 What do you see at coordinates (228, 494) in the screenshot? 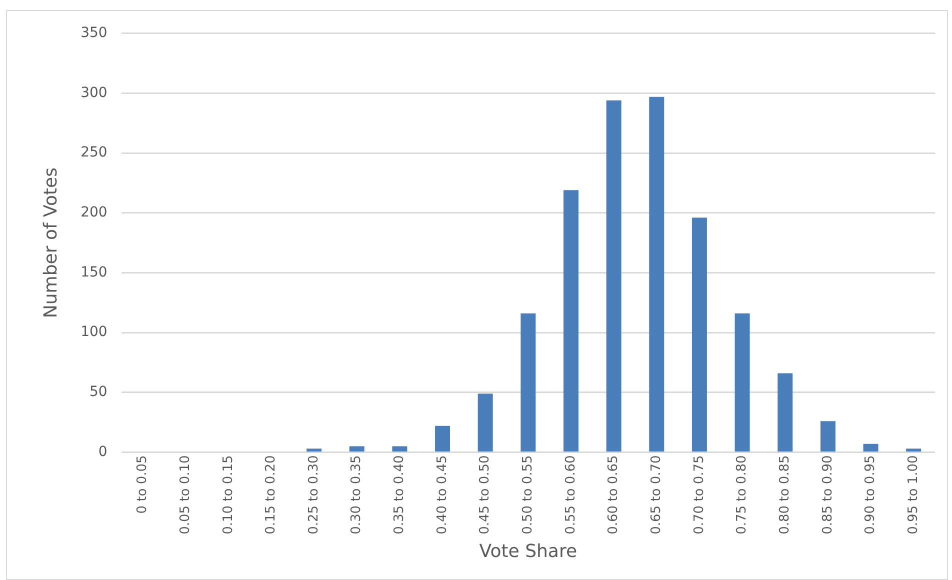
I see `x-tick-label: 0.10 to 0.15` at bounding box center [228, 494].